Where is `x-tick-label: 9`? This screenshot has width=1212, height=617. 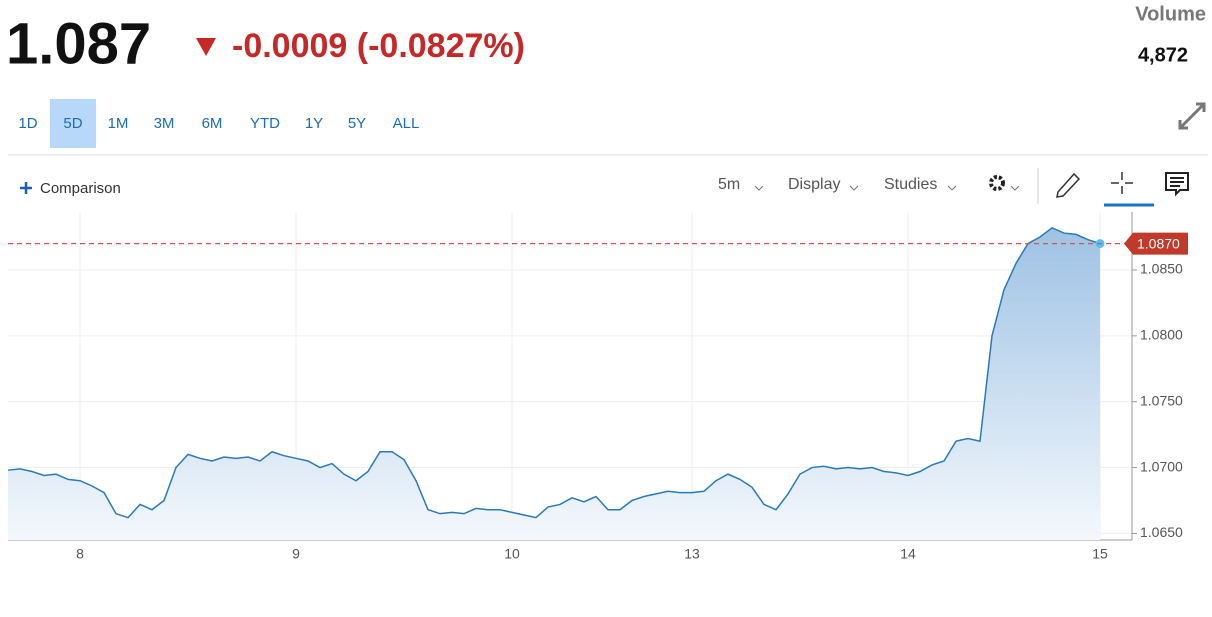 x-tick-label: 9 is located at coordinates (296, 554).